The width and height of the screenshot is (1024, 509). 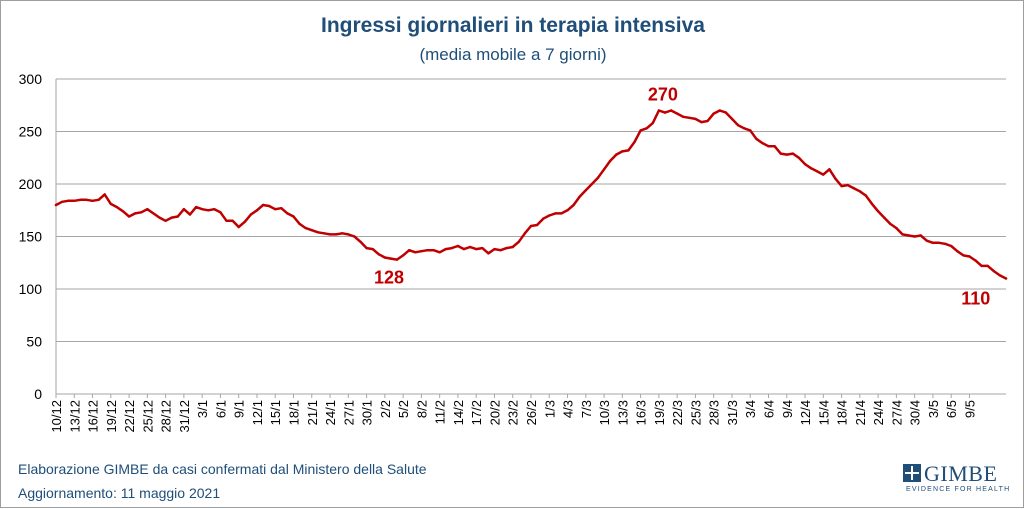 I want to click on y-tick-label: 150, so click(x=31, y=237).